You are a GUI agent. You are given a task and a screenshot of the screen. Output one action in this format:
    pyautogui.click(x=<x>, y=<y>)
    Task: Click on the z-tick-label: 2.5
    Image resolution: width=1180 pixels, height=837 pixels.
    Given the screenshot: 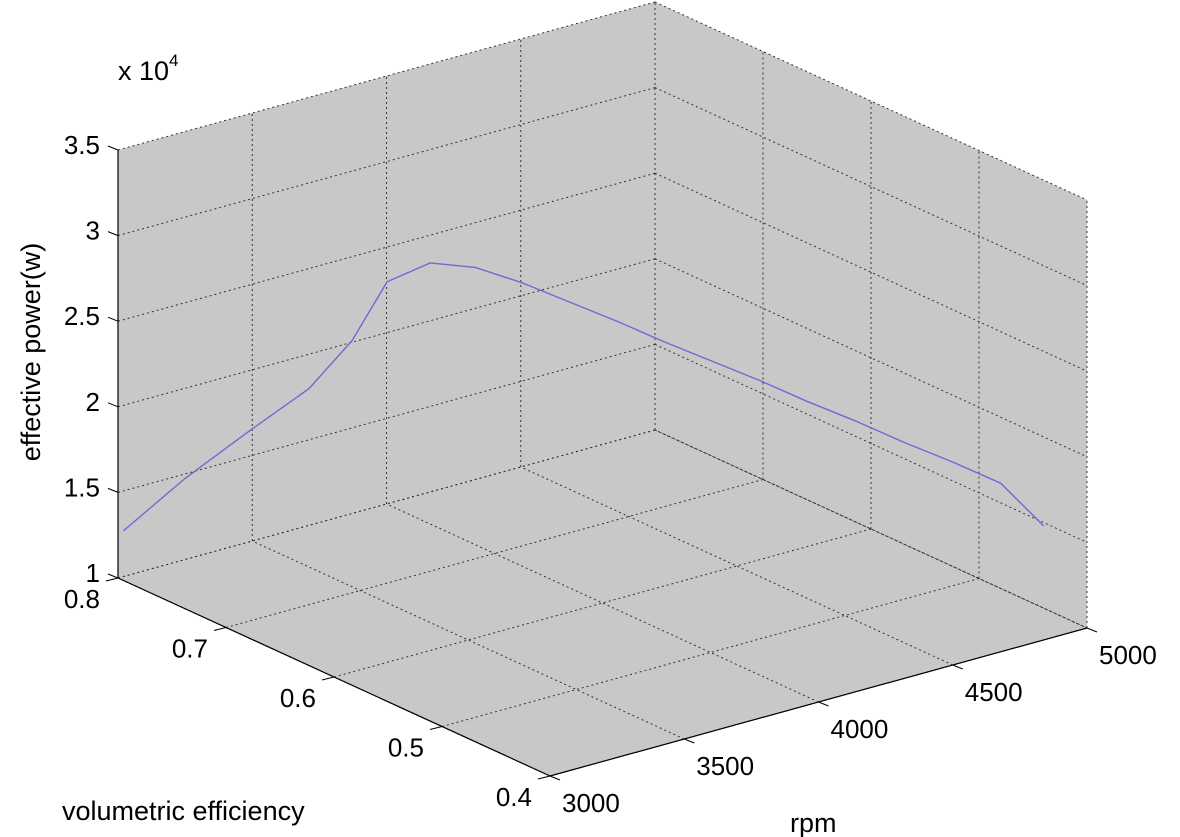 What is the action you would take?
    pyautogui.click(x=82, y=316)
    